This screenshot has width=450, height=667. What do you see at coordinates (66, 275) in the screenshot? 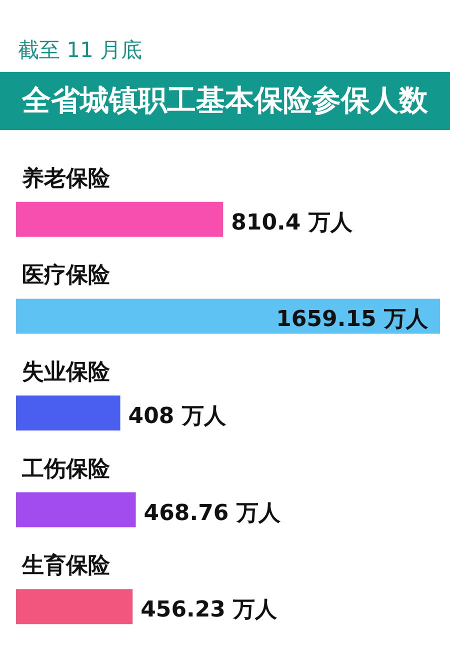
I see `y-tick-label: 医疗保险` at bounding box center [66, 275].